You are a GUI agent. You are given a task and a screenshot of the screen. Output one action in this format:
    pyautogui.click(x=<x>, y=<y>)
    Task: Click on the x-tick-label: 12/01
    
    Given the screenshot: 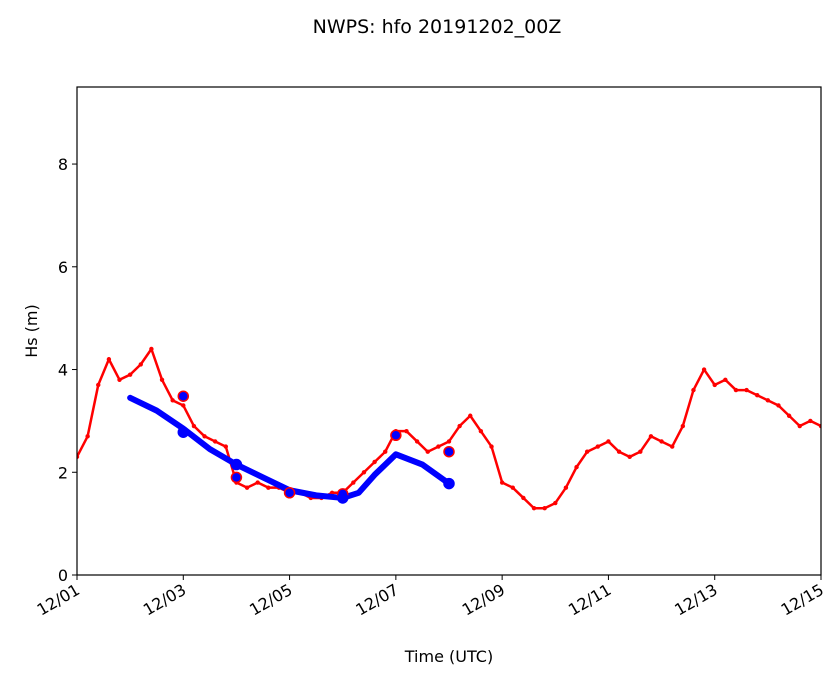 What is the action you would take?
    pyautogui.click(x=58, y=600)
    